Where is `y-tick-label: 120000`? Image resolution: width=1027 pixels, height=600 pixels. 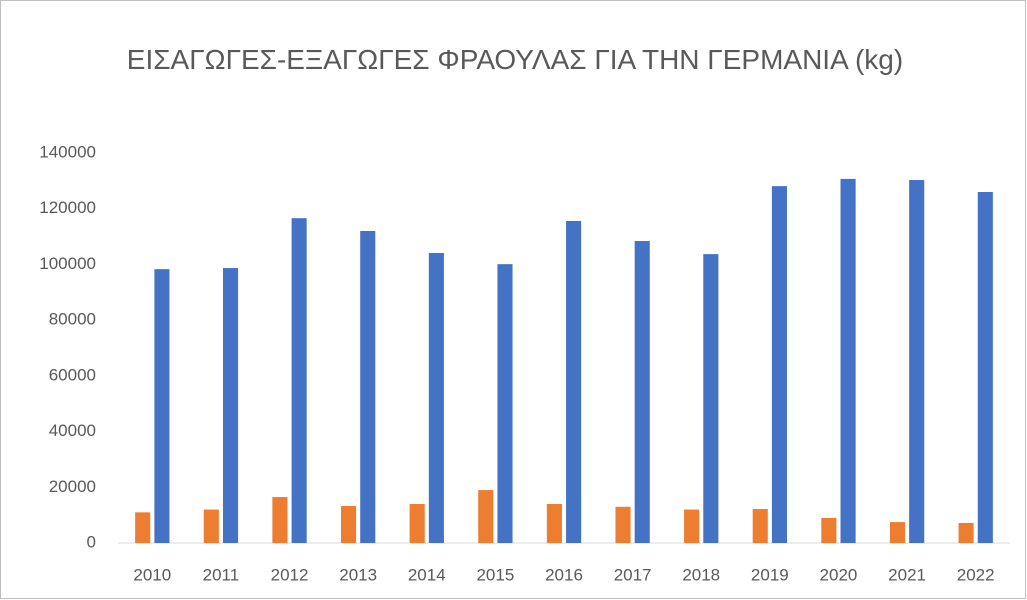 y-tick-label: 120000 is located at coordinates (67, 207).